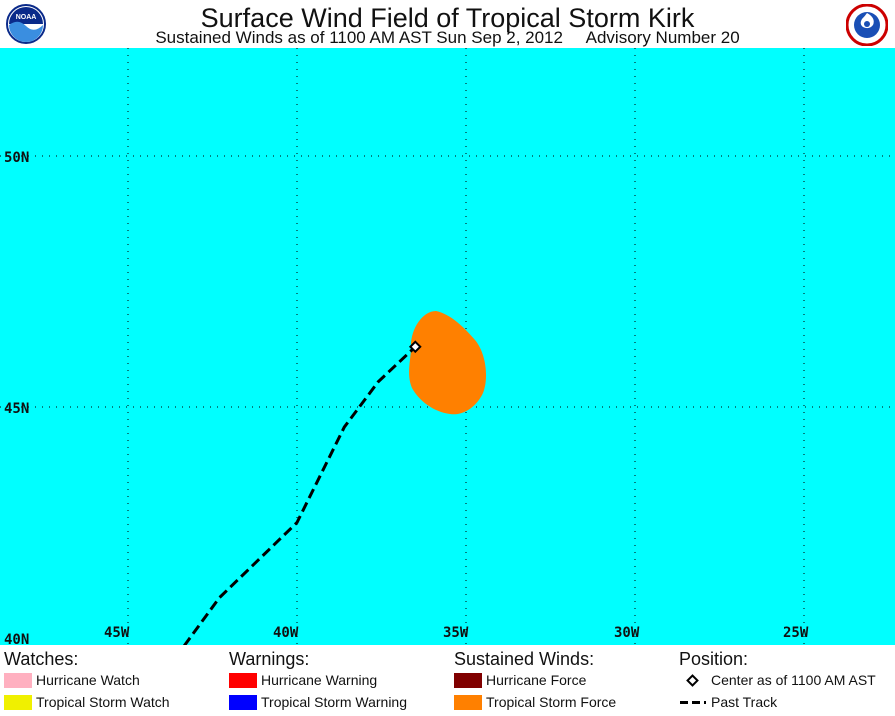 Image resolution: width=895 pixels, height=716 pixels. Describe the element at coordinates (796, 633) in the screenshot. I see `lon-label: 25W` at that location.